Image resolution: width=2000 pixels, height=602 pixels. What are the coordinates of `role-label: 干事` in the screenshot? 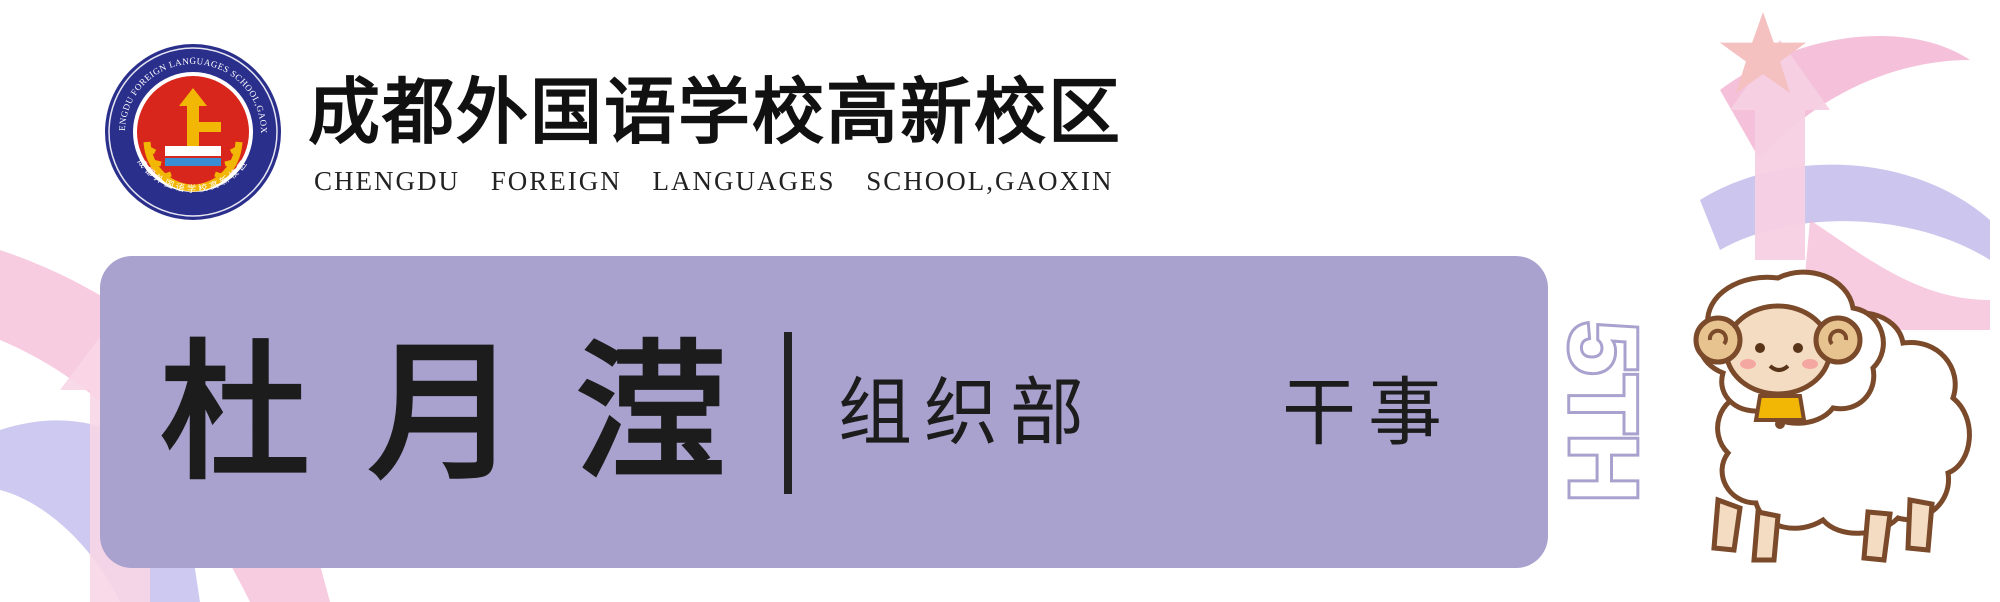 It's located at (1368, 413).